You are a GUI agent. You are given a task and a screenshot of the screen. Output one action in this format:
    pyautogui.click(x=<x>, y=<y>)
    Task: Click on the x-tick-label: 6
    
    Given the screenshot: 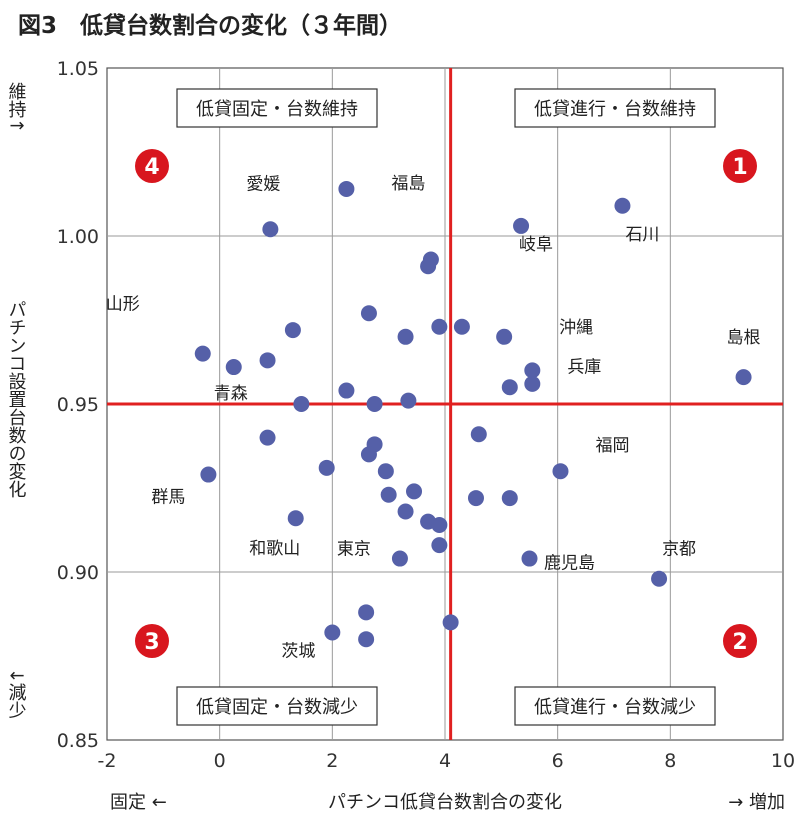 What is the action you would take?
    pyautogui.click(x=558, y=761)
    